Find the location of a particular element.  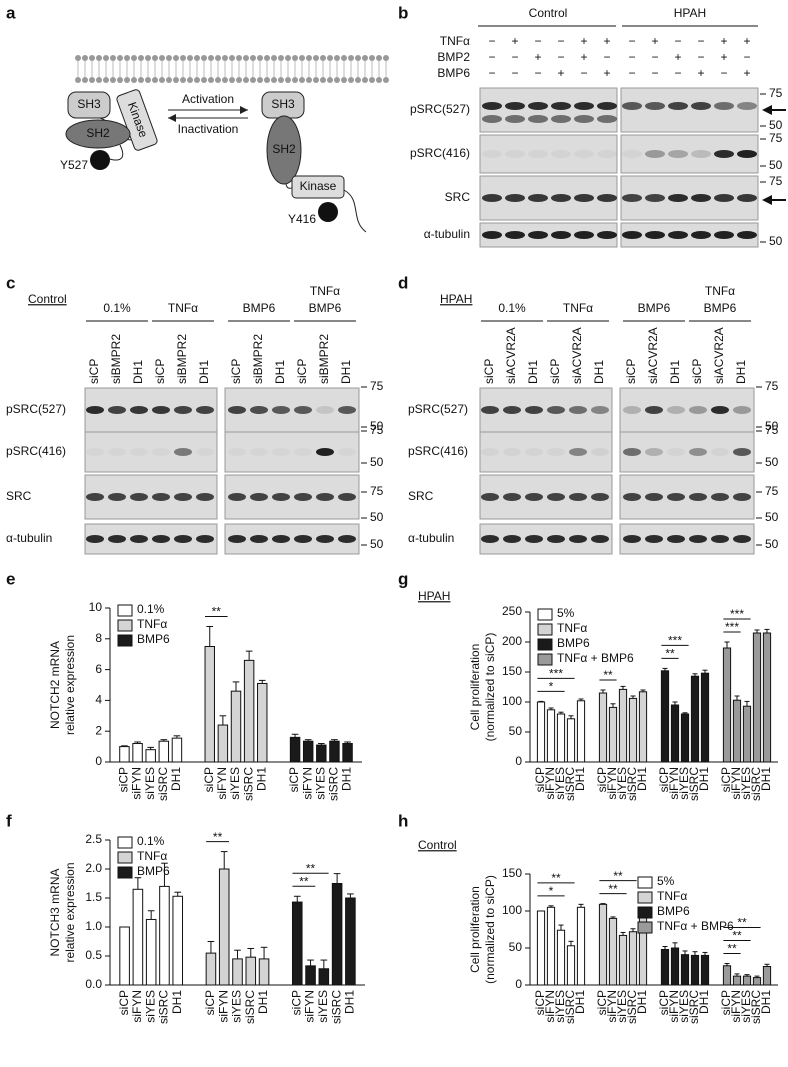

y-axis-label: NOTCH3 mRNA is located at coordinates (55, 912).